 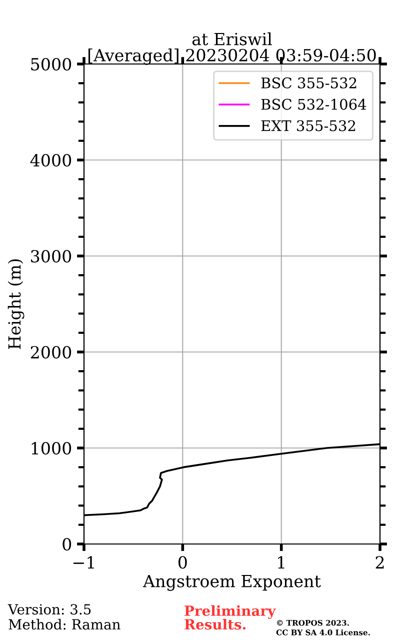 What do you see at coordinates (64, 624) in the screenshot?
I see `text: Method: Raman` at bounding box center [64, 624].